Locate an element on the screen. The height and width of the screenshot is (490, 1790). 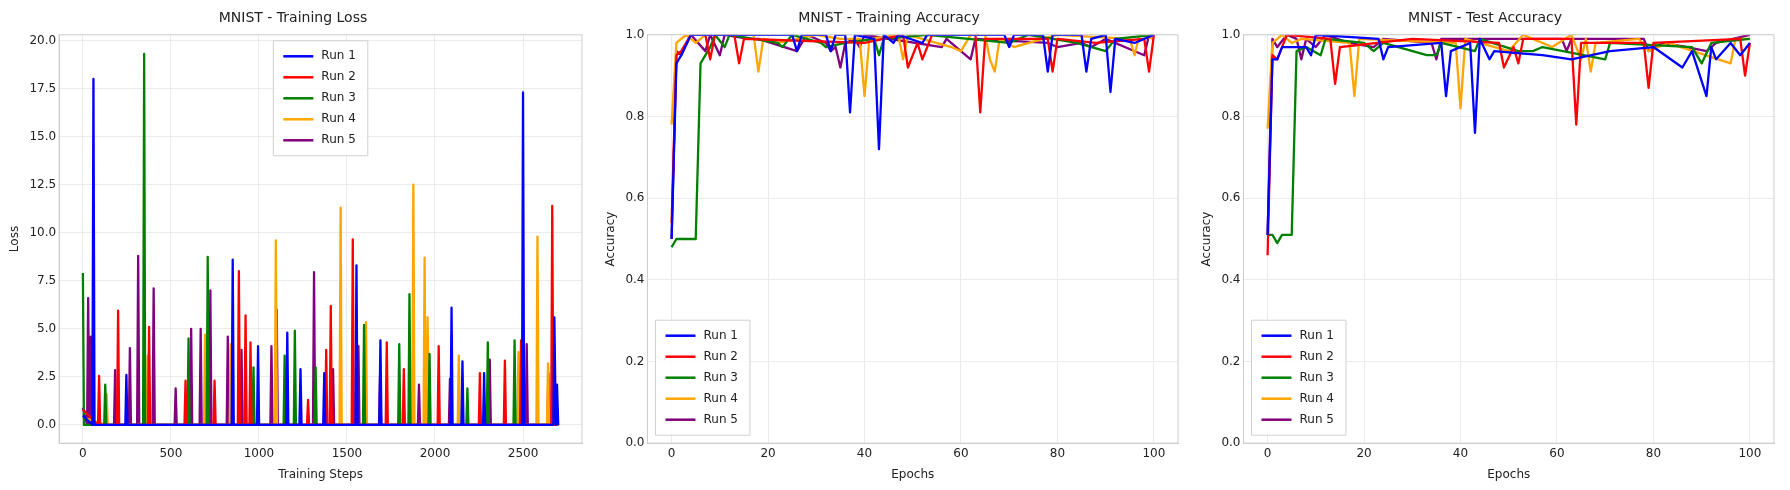
y-tick-label: 7.5 is located at coordinates (47, 279).